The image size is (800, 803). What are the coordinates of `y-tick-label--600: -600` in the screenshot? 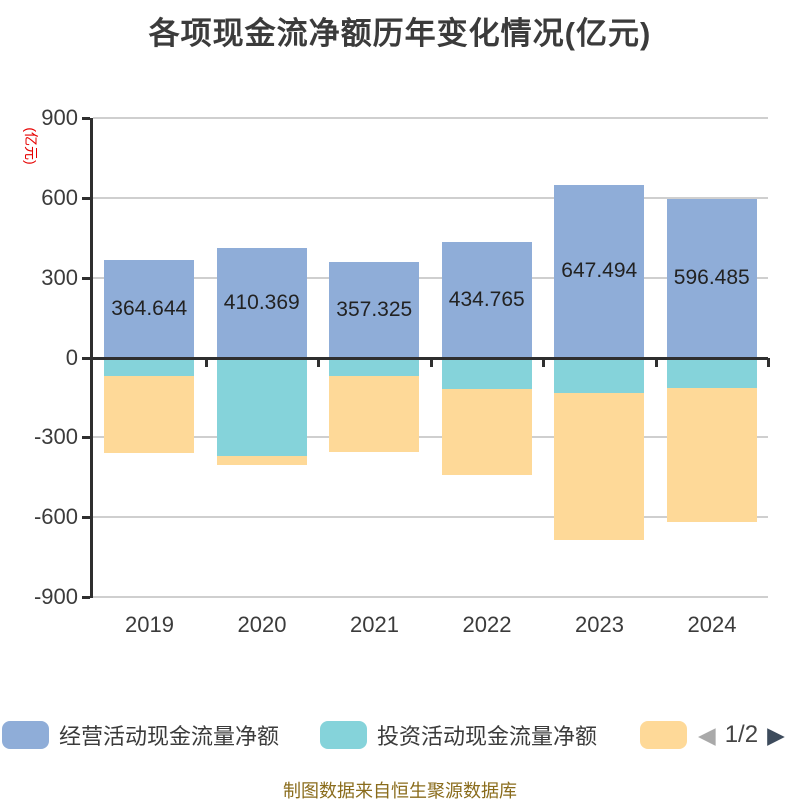 It's located at (55, 517).